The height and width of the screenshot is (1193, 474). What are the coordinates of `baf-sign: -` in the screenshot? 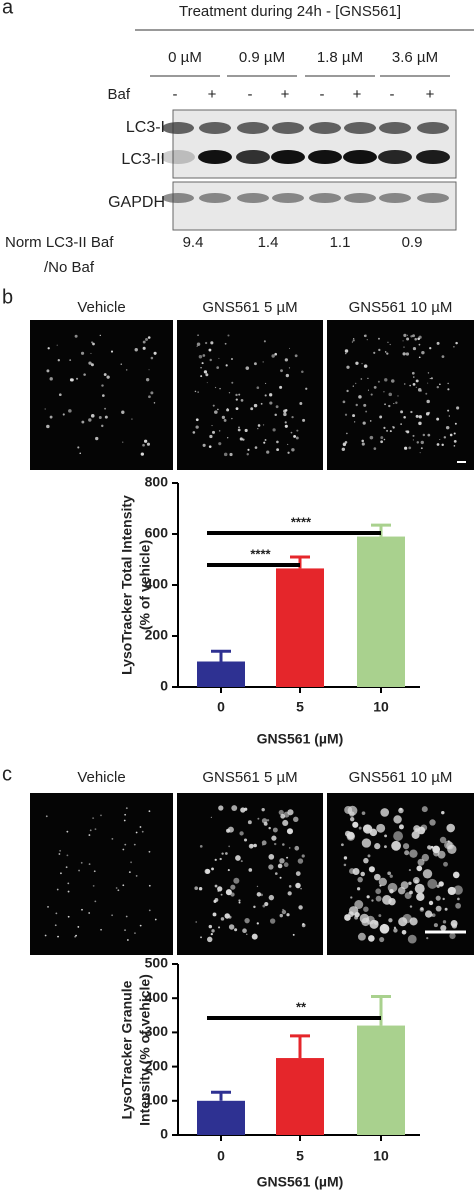 It's located at (392, 94).